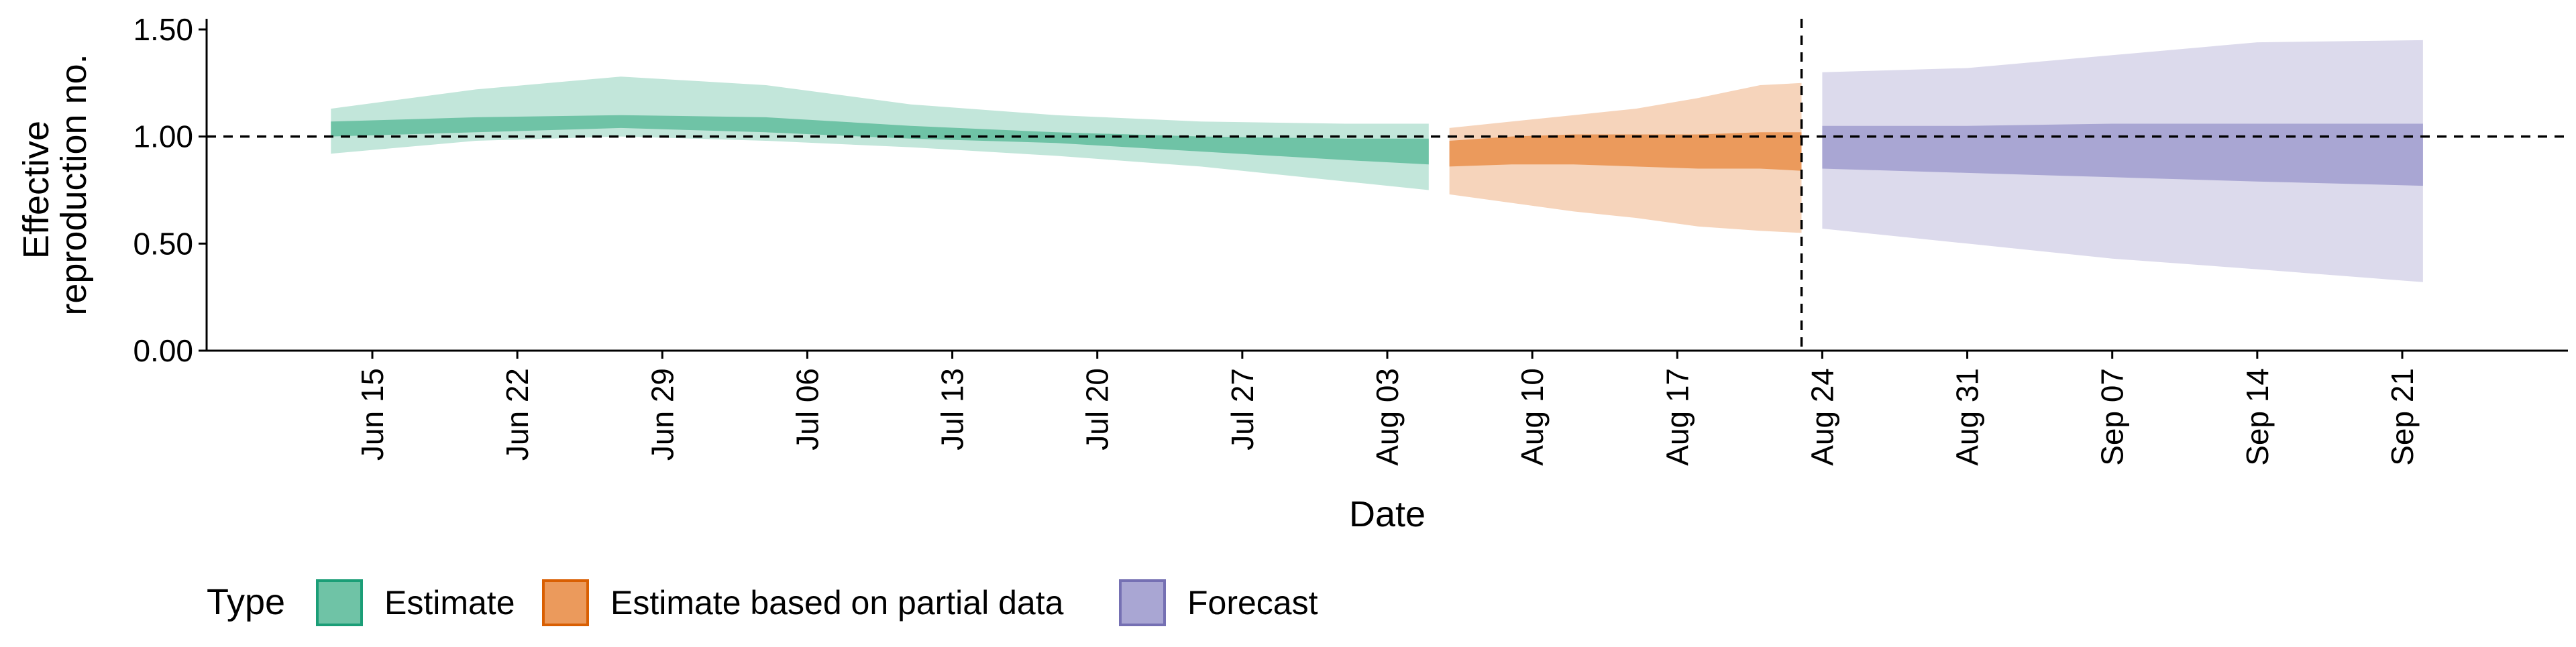  What do you see at coordinates (163, 136) in the screenshot?
I see `y-tick-label: 1.00` at bounding box center [163, 136].